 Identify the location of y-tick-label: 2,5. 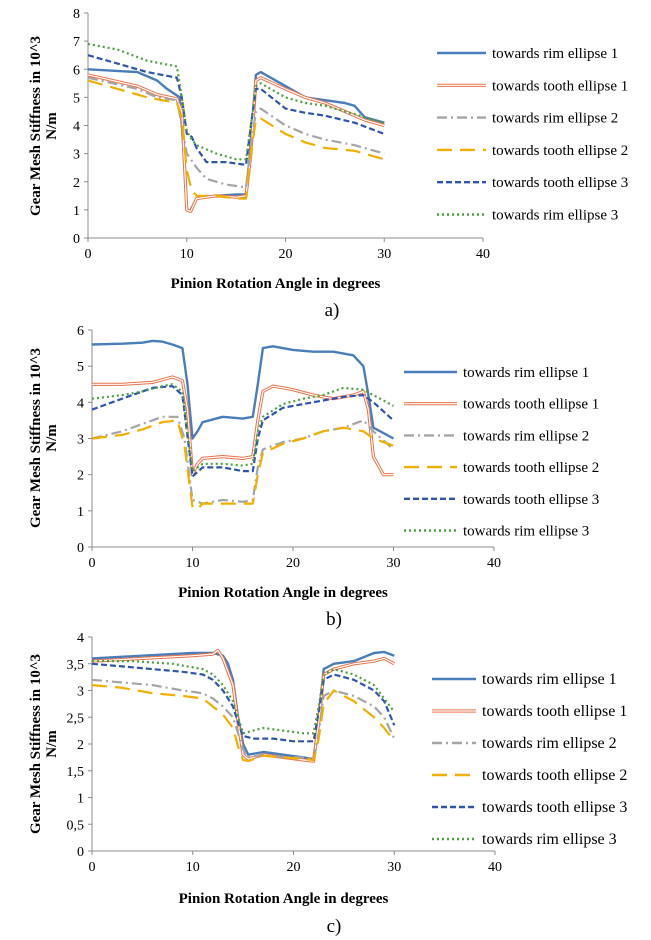
(76, 718).